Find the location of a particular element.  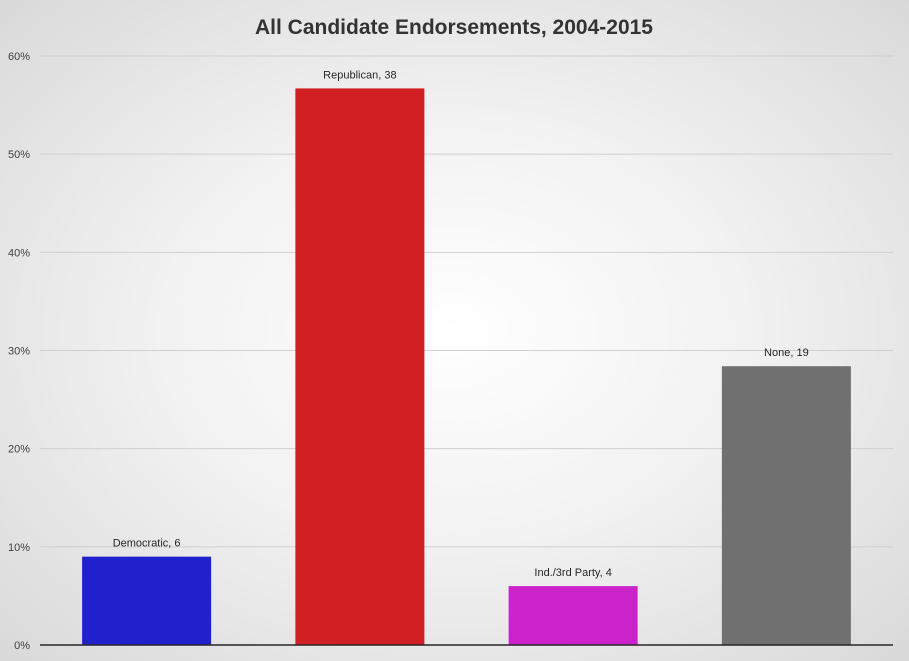

bar-republican is located at coordinates (360, 366).